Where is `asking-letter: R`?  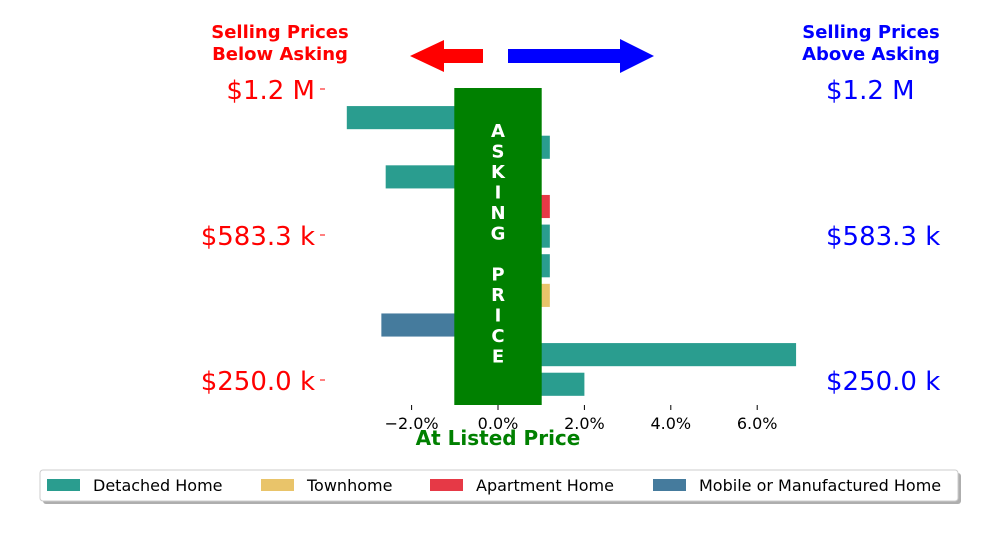 asking-letter: R is located at coordinates (498, 295).